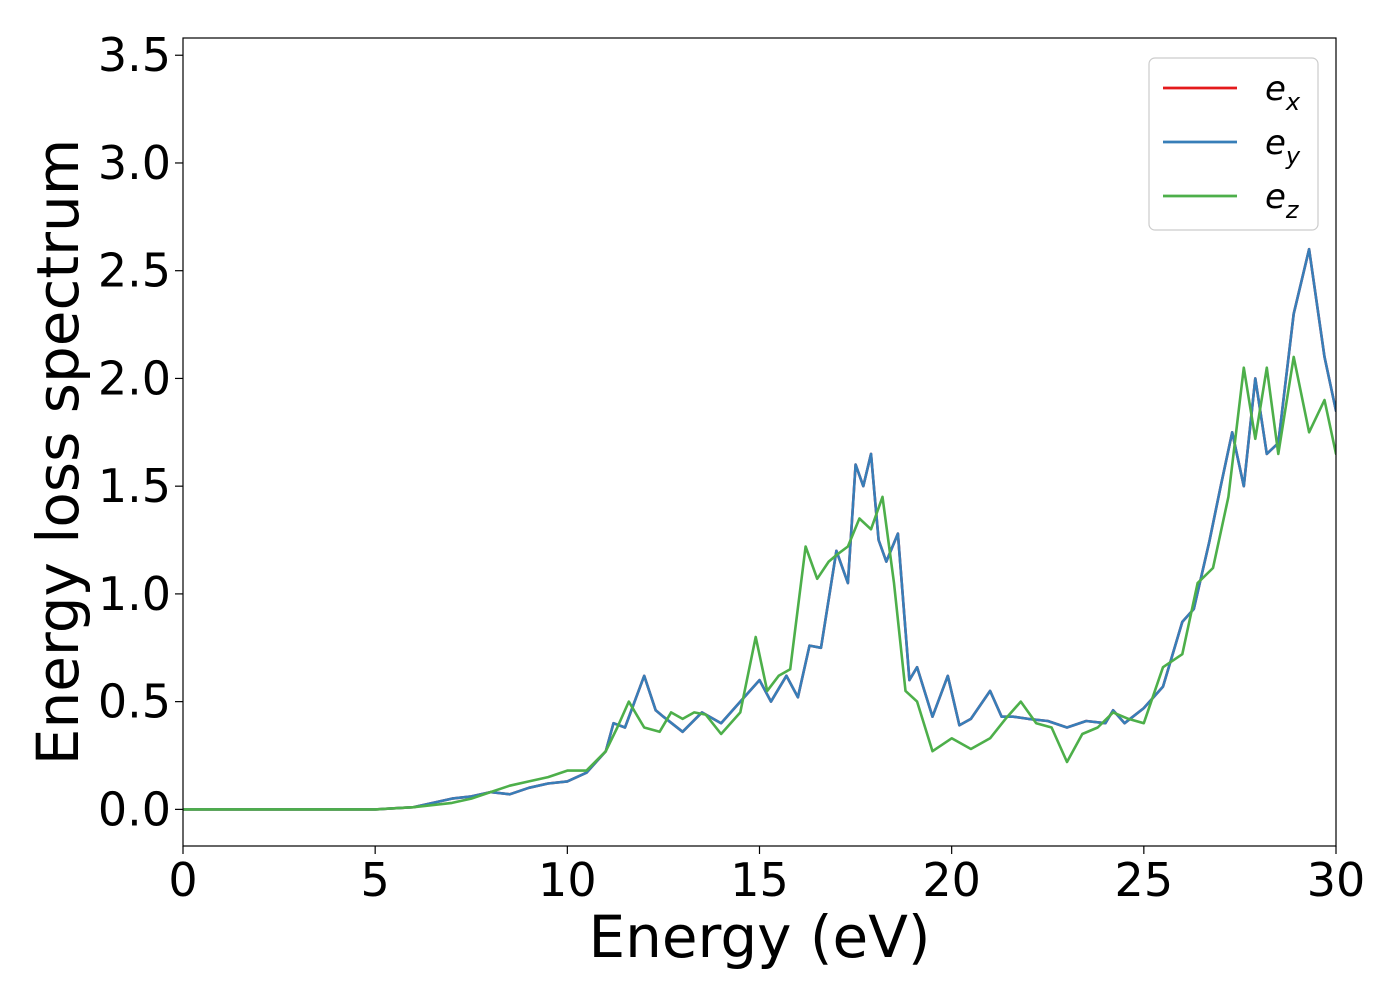 The height and width of the screenshot is (1000, 1400). I want to click on legend-label-ez: ez, so click(1282, 200).